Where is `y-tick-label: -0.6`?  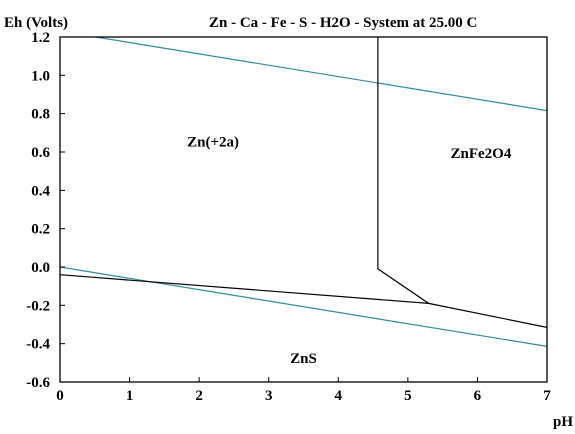 y-tick-label: -0.6 is located at coordinates (38, 383).